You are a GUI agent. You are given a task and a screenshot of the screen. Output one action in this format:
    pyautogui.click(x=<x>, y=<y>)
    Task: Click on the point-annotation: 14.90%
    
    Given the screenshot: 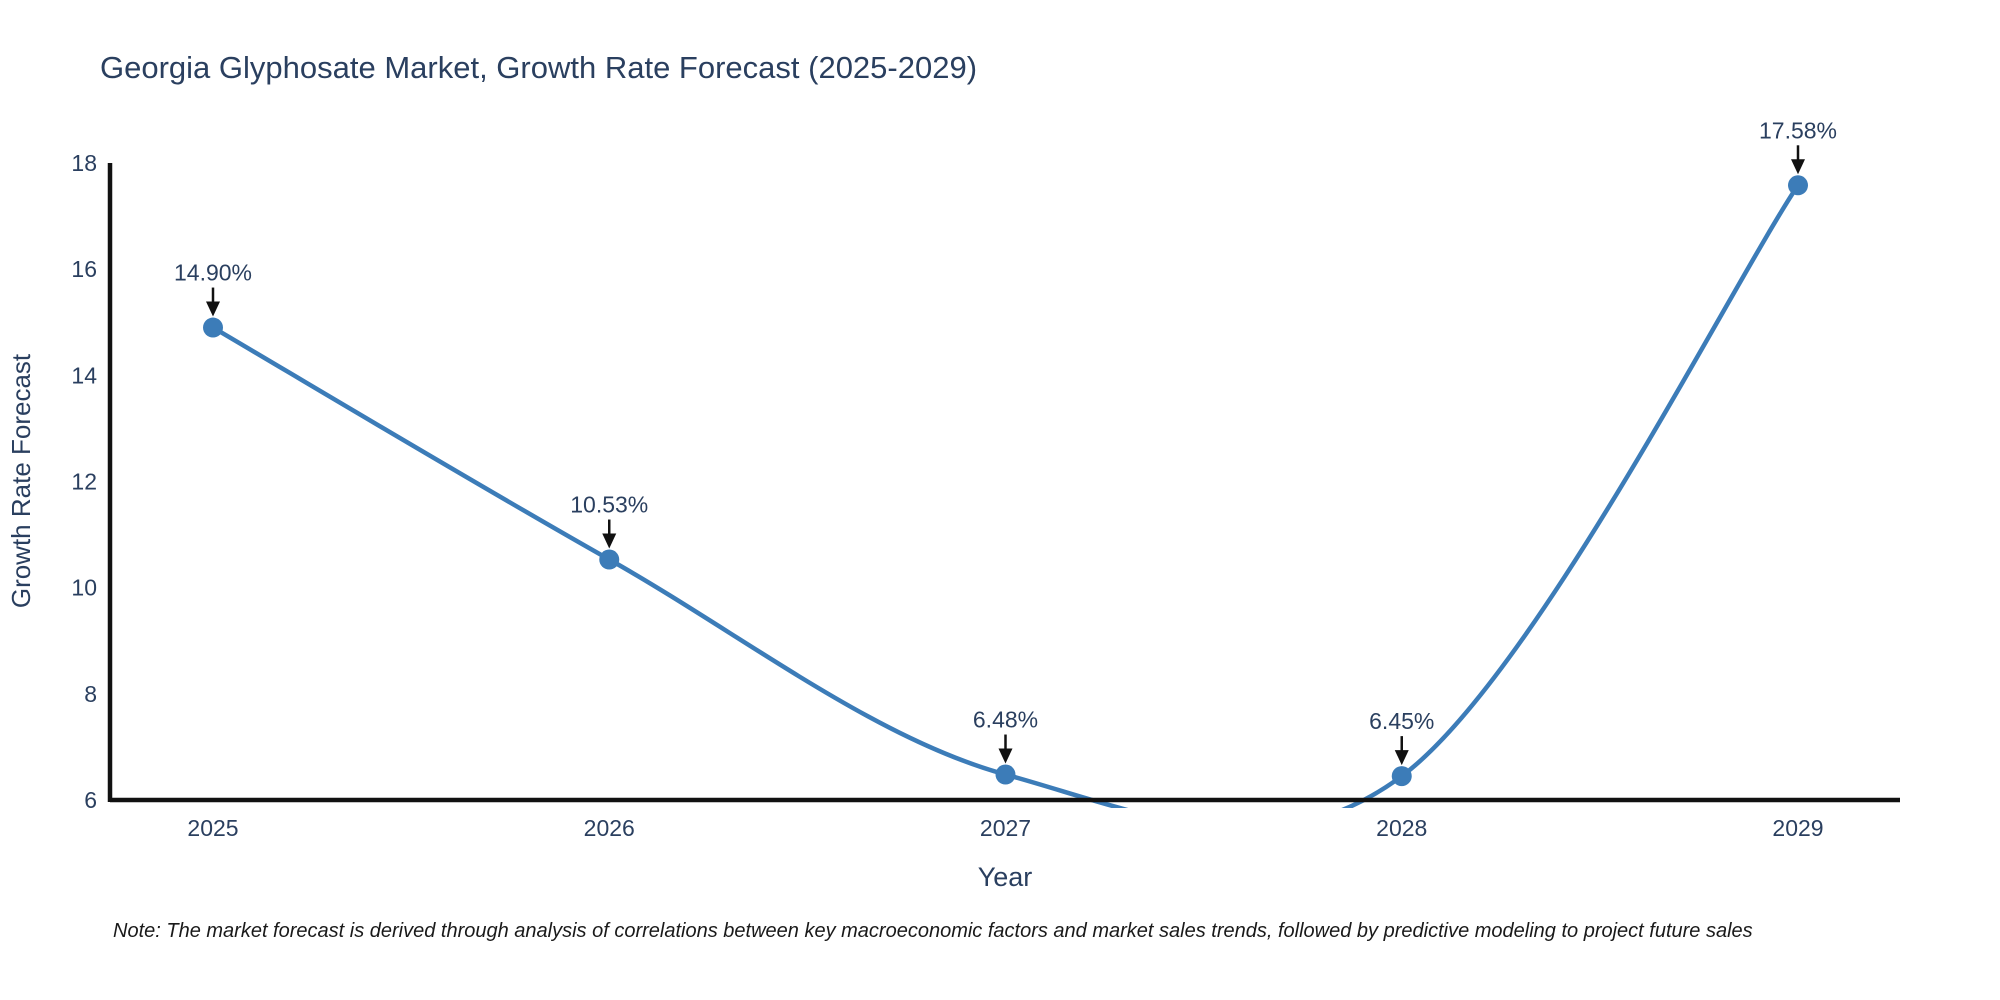 What is the action you would take?
    pyautogui.click(x=213, y=288)
    